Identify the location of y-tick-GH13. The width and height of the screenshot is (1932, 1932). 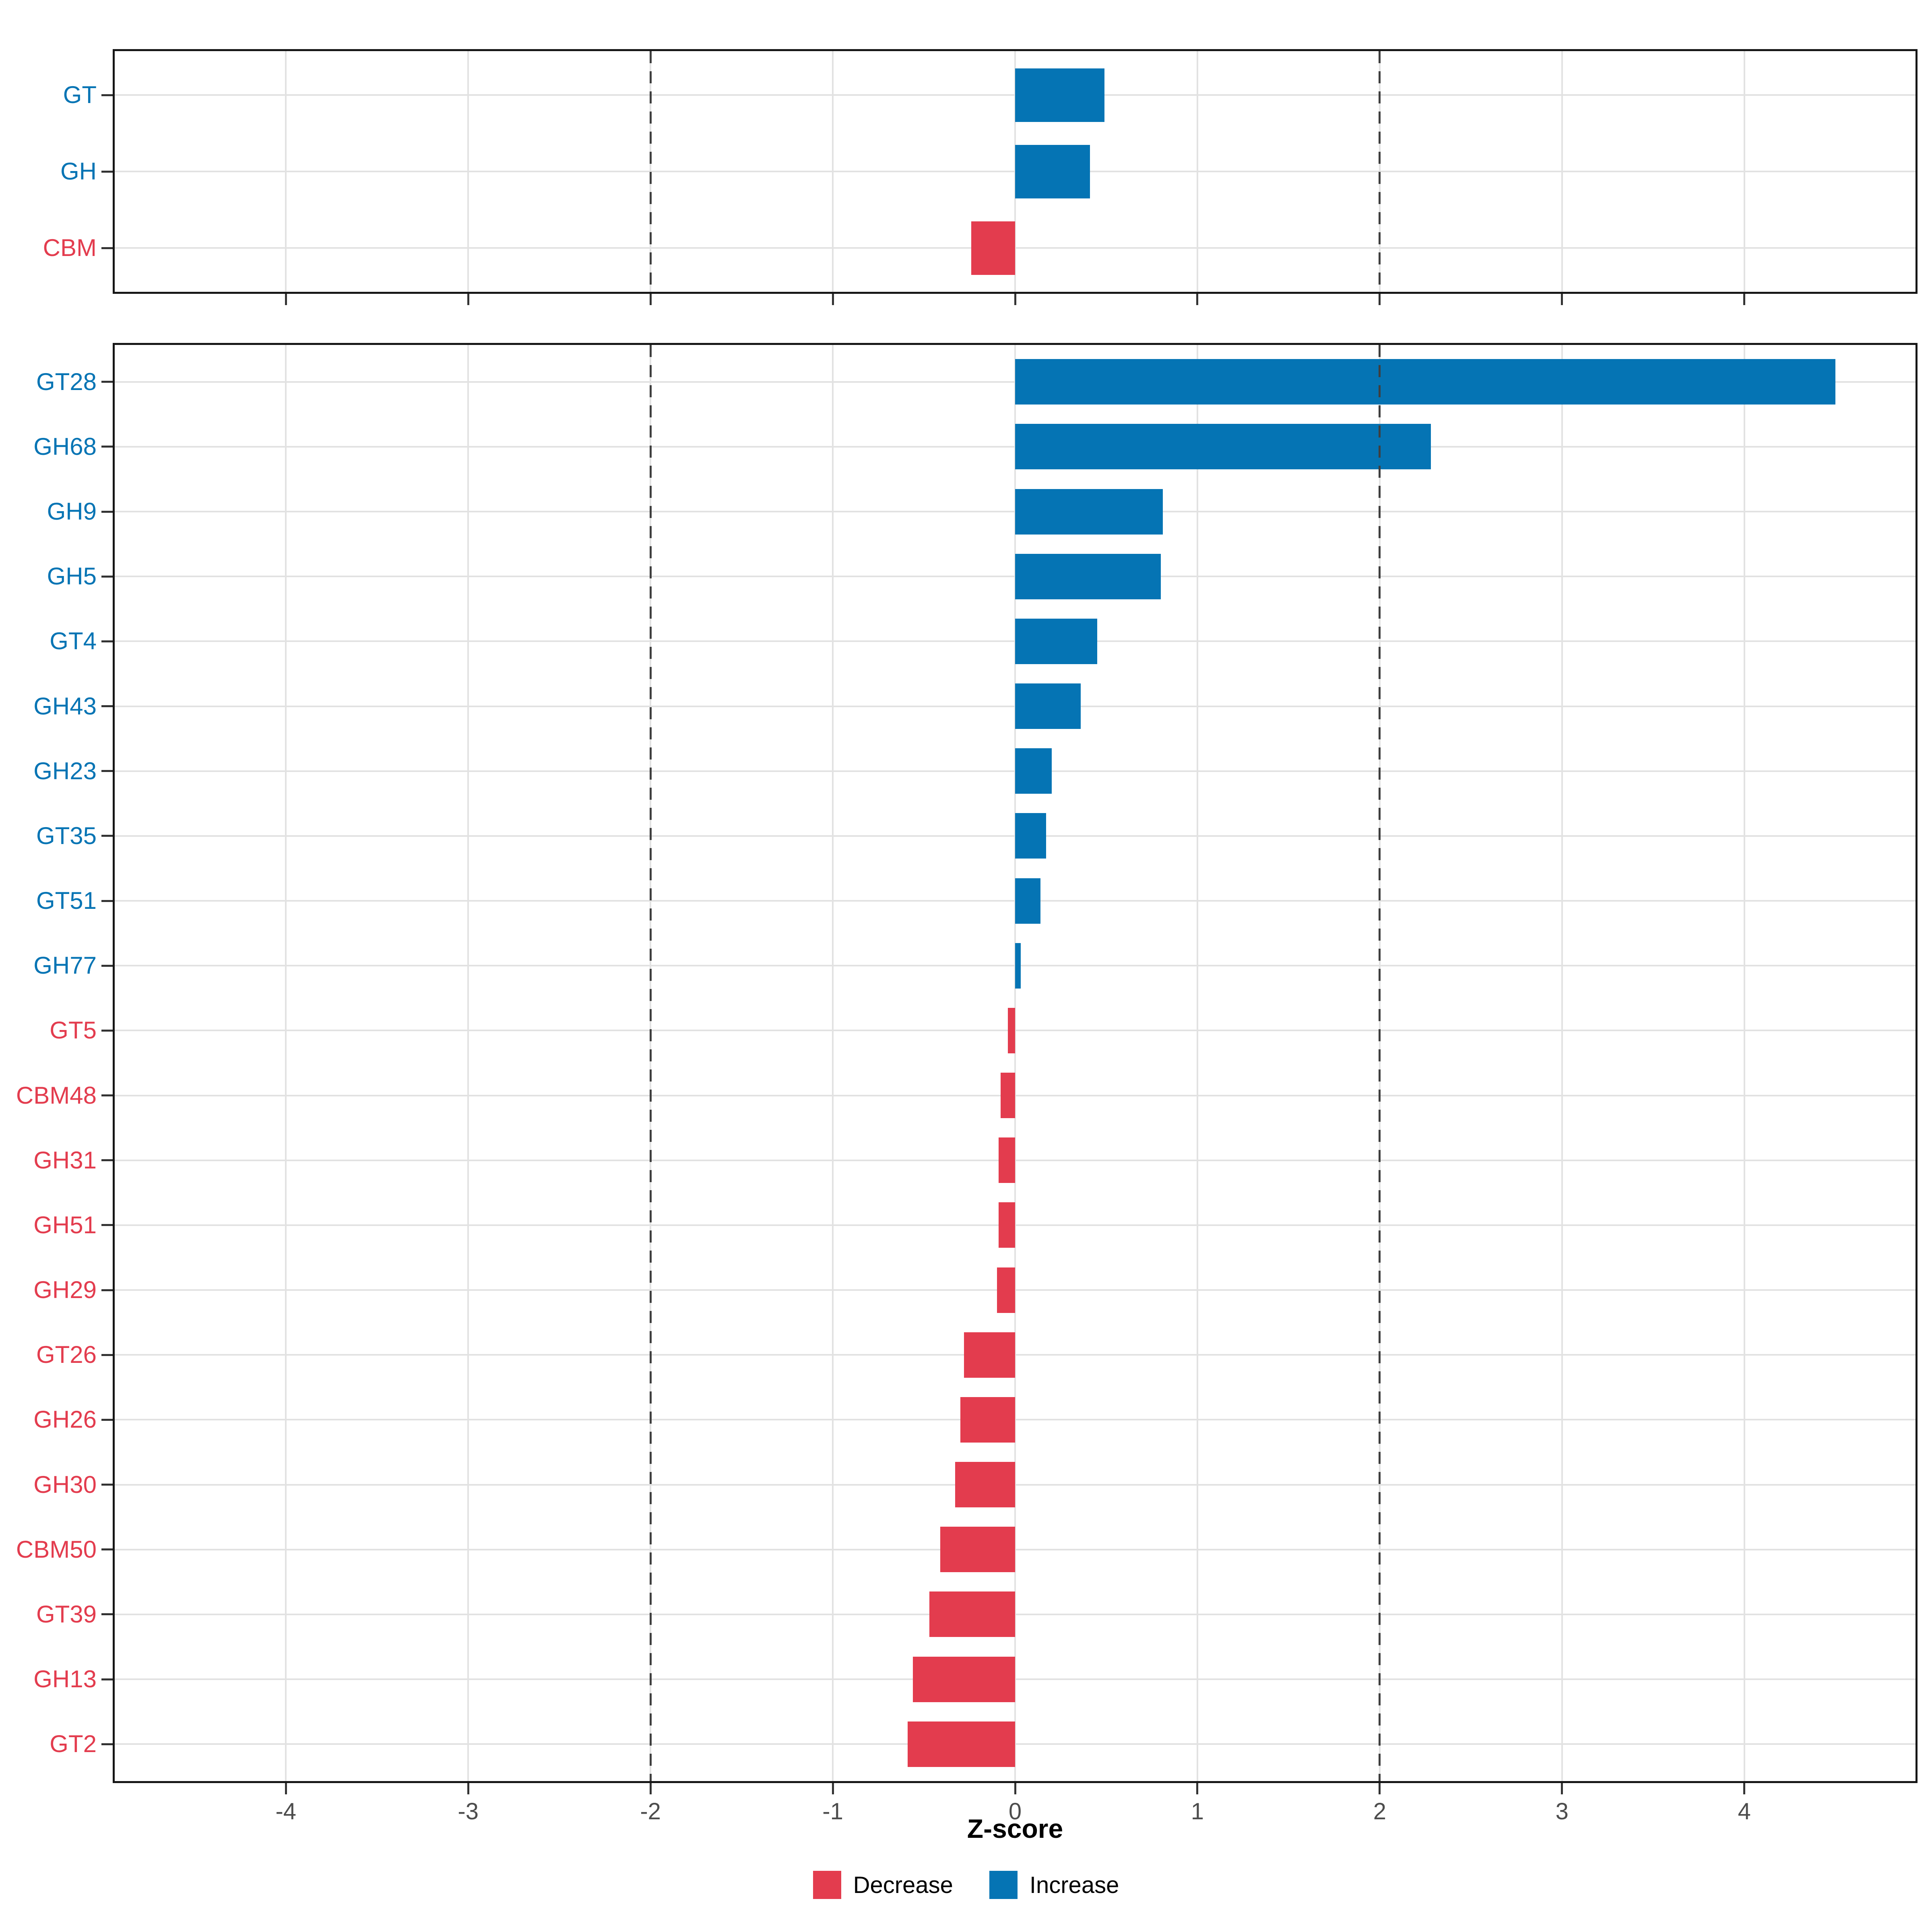
(107, 1679).